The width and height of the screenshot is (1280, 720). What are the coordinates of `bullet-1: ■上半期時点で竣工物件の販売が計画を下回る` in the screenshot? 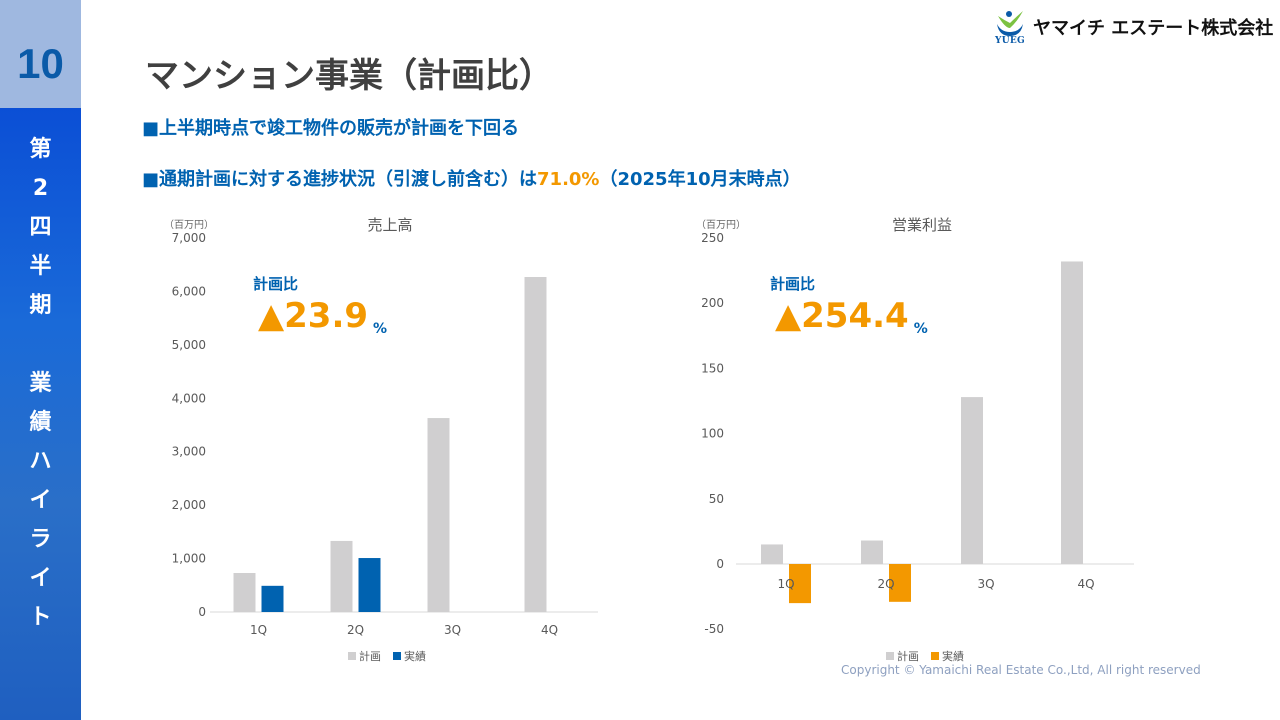 It's located at (330, 127).